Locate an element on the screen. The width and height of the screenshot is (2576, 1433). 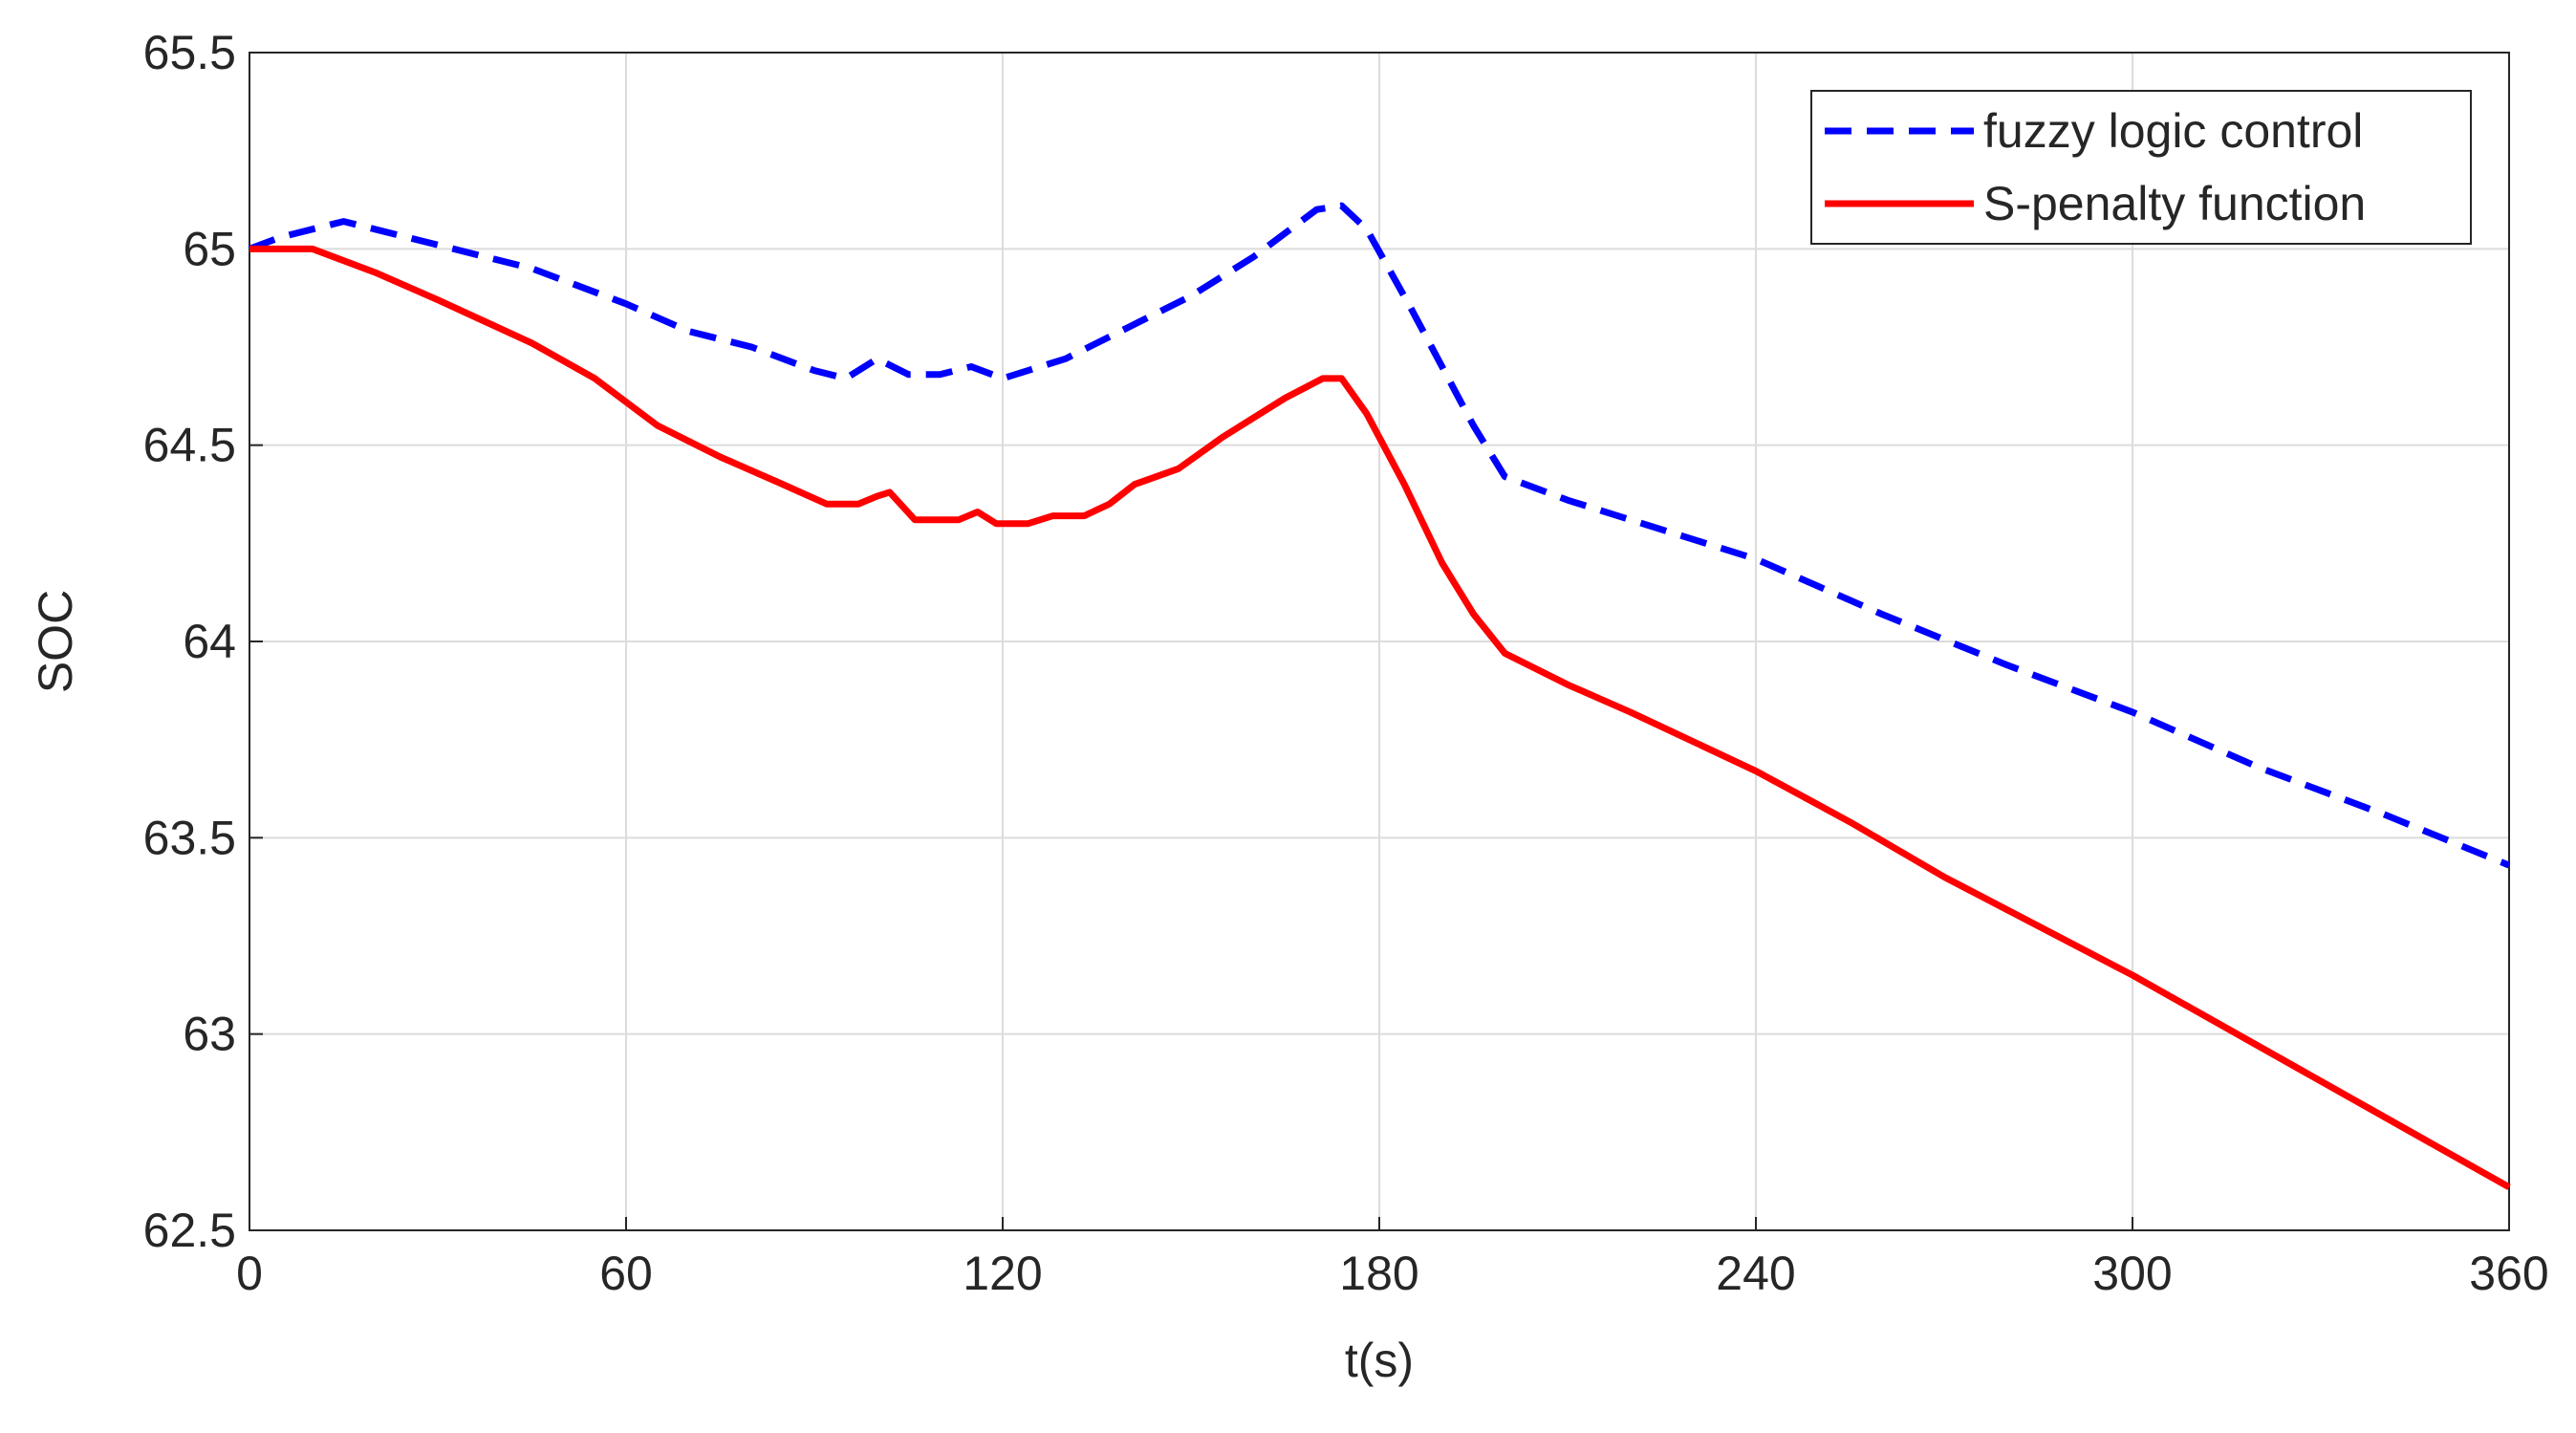
x-axis-label: t(s) is located at coordinates (1379, 1360).